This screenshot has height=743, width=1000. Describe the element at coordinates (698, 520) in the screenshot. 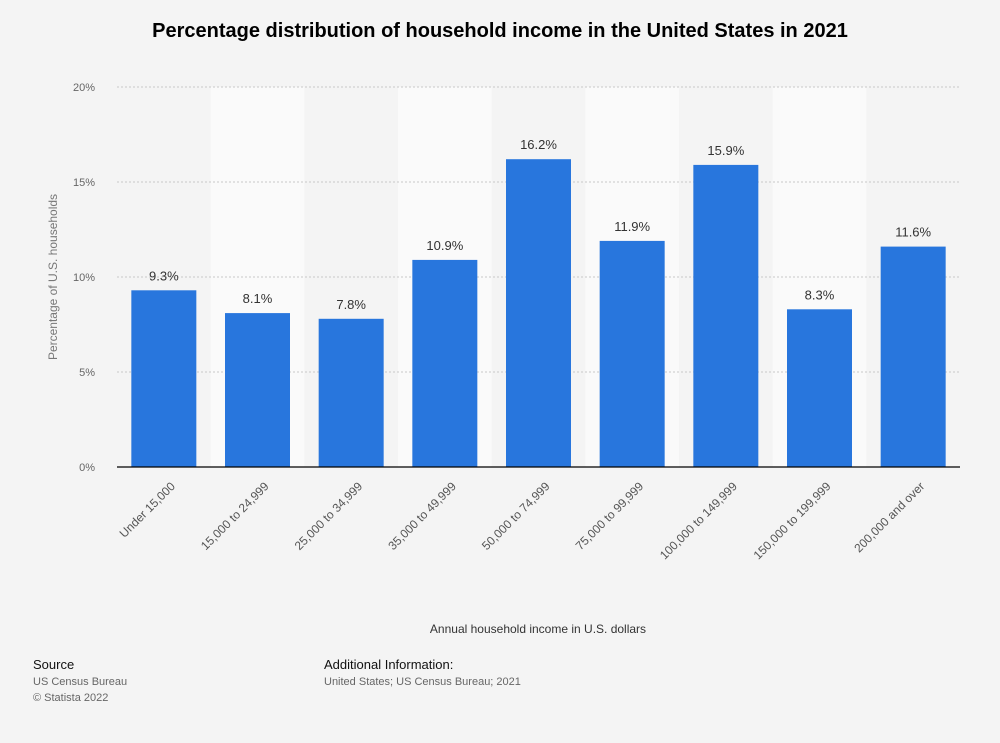

I see `x-tick-label: 100,000 to 149,999` at that location.